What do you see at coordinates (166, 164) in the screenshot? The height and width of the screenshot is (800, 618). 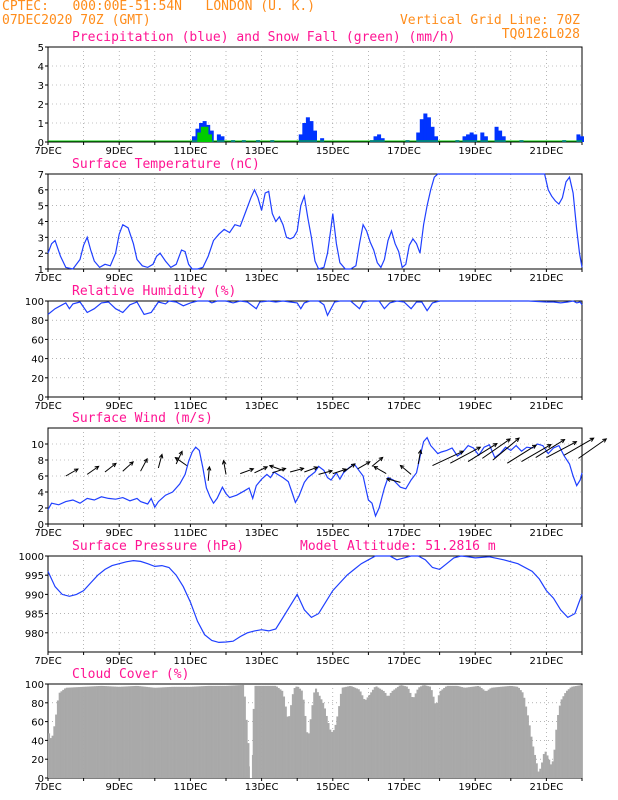 I see `panel-title: Surface Temperature (nC)` at bounding box center [166, 164].